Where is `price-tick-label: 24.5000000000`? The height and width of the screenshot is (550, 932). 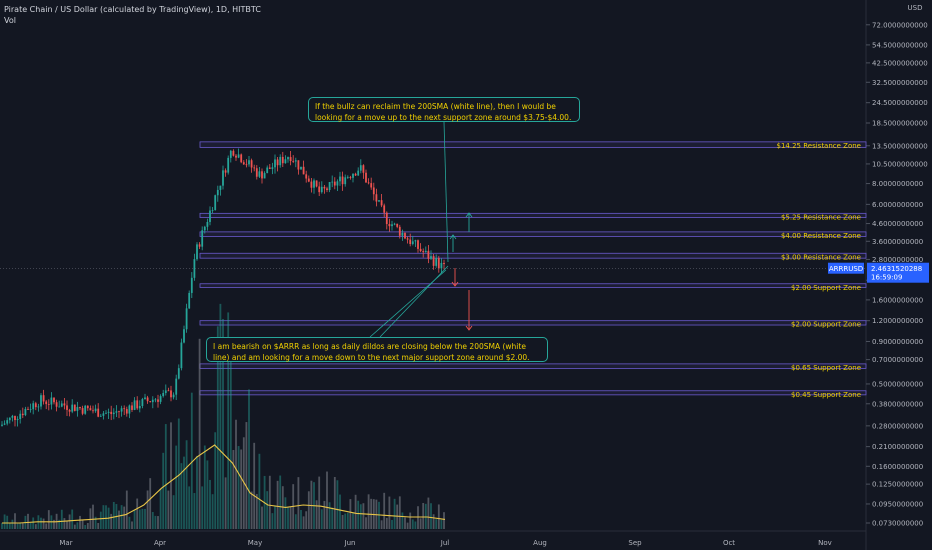 price-tick-label: 24.5000000000 is located at coordinates (900, 103).